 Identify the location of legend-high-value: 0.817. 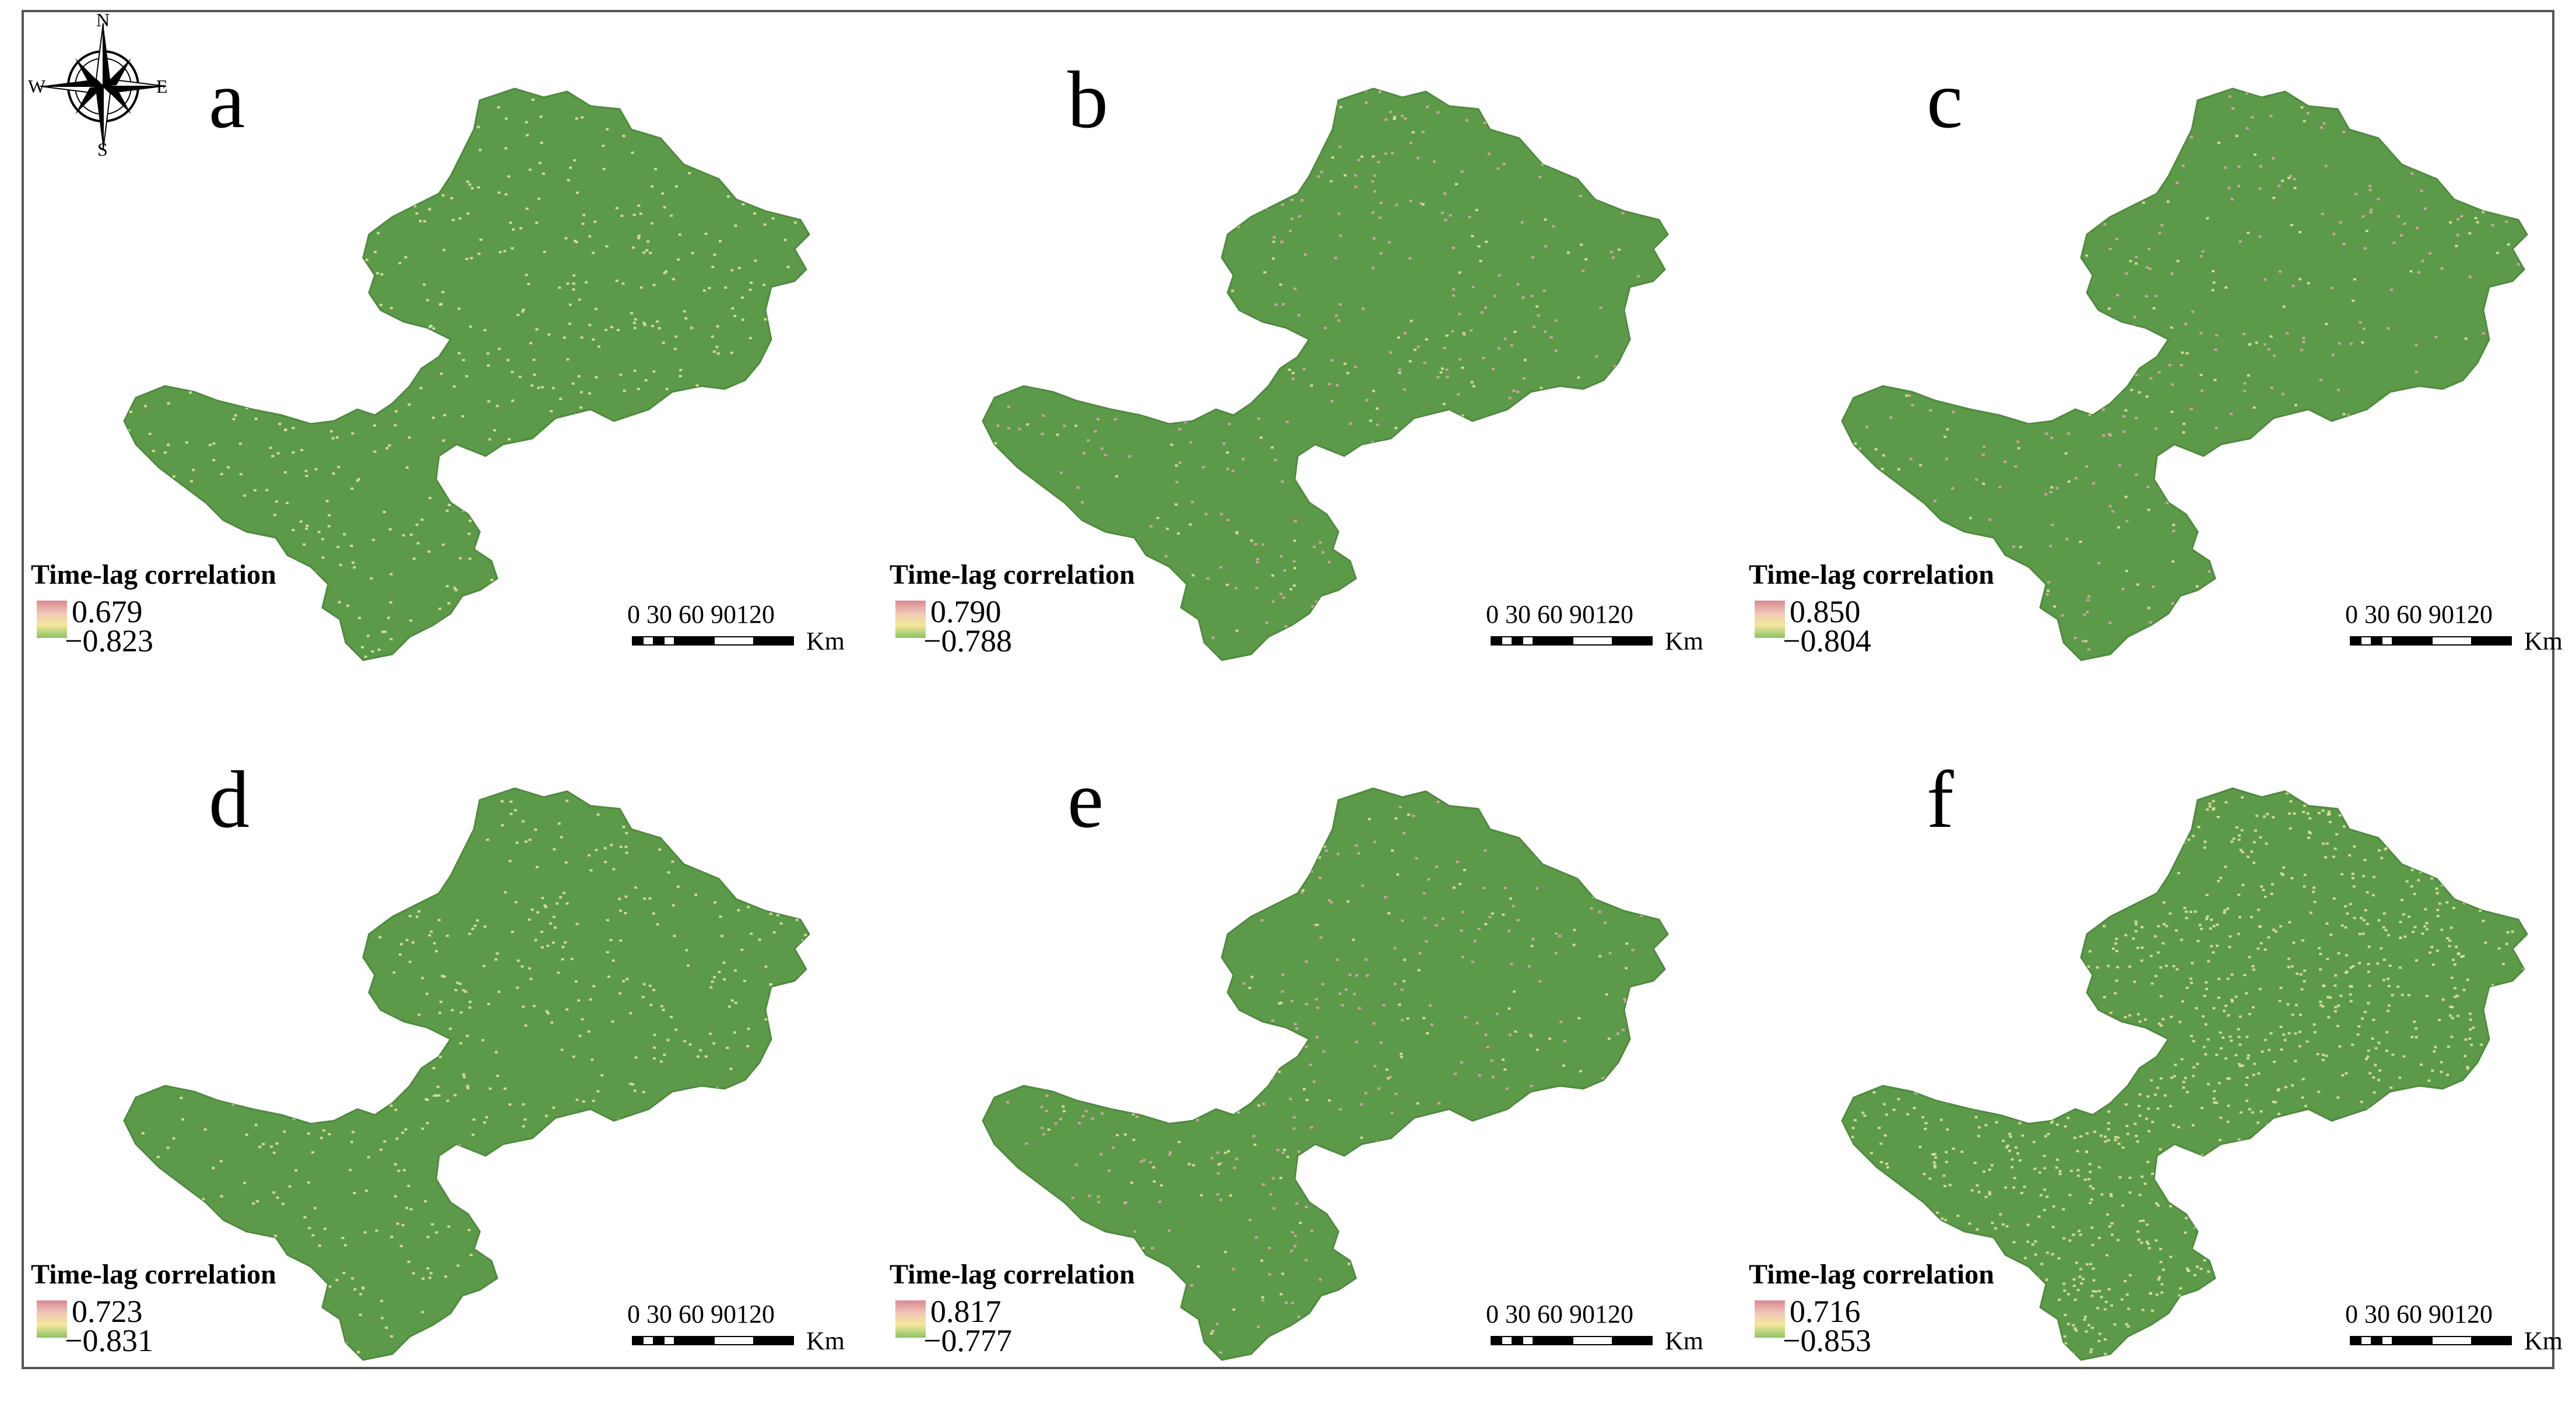
(965, 1311).